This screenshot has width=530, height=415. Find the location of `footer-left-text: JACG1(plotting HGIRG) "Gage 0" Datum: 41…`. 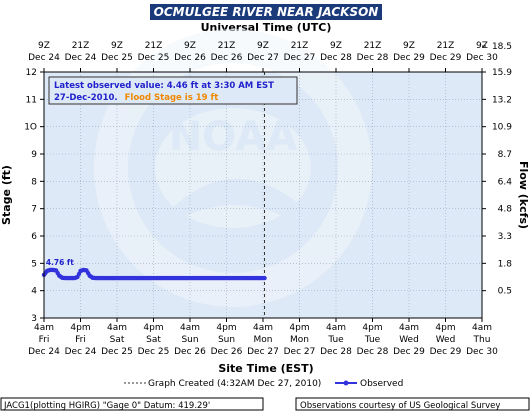

footer-left-text: JACG1(plotting HGIRG) "Gage 0" Datum: 41… is located at coordinates (106, 406).